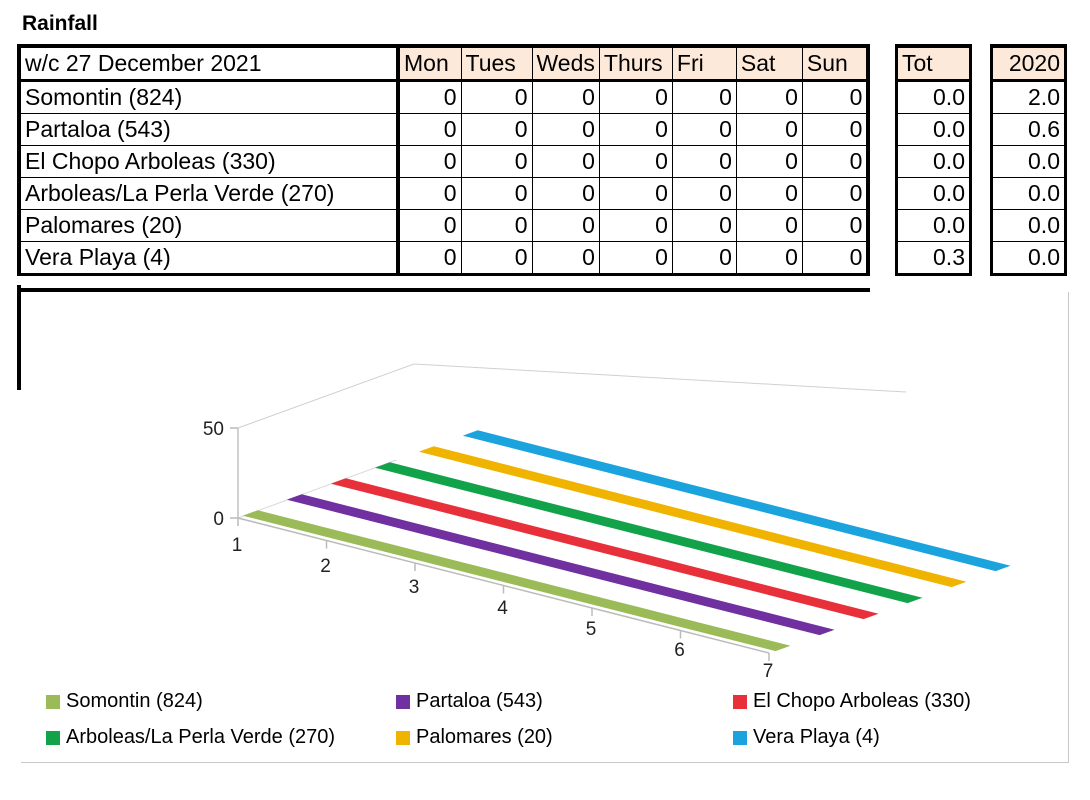 The height and width of the screenshot is (800, 1090). What do you see at coordinates (591, 629) in the screenshot?
I see `x-tick-label: 5` at bounding box center [591, 629].